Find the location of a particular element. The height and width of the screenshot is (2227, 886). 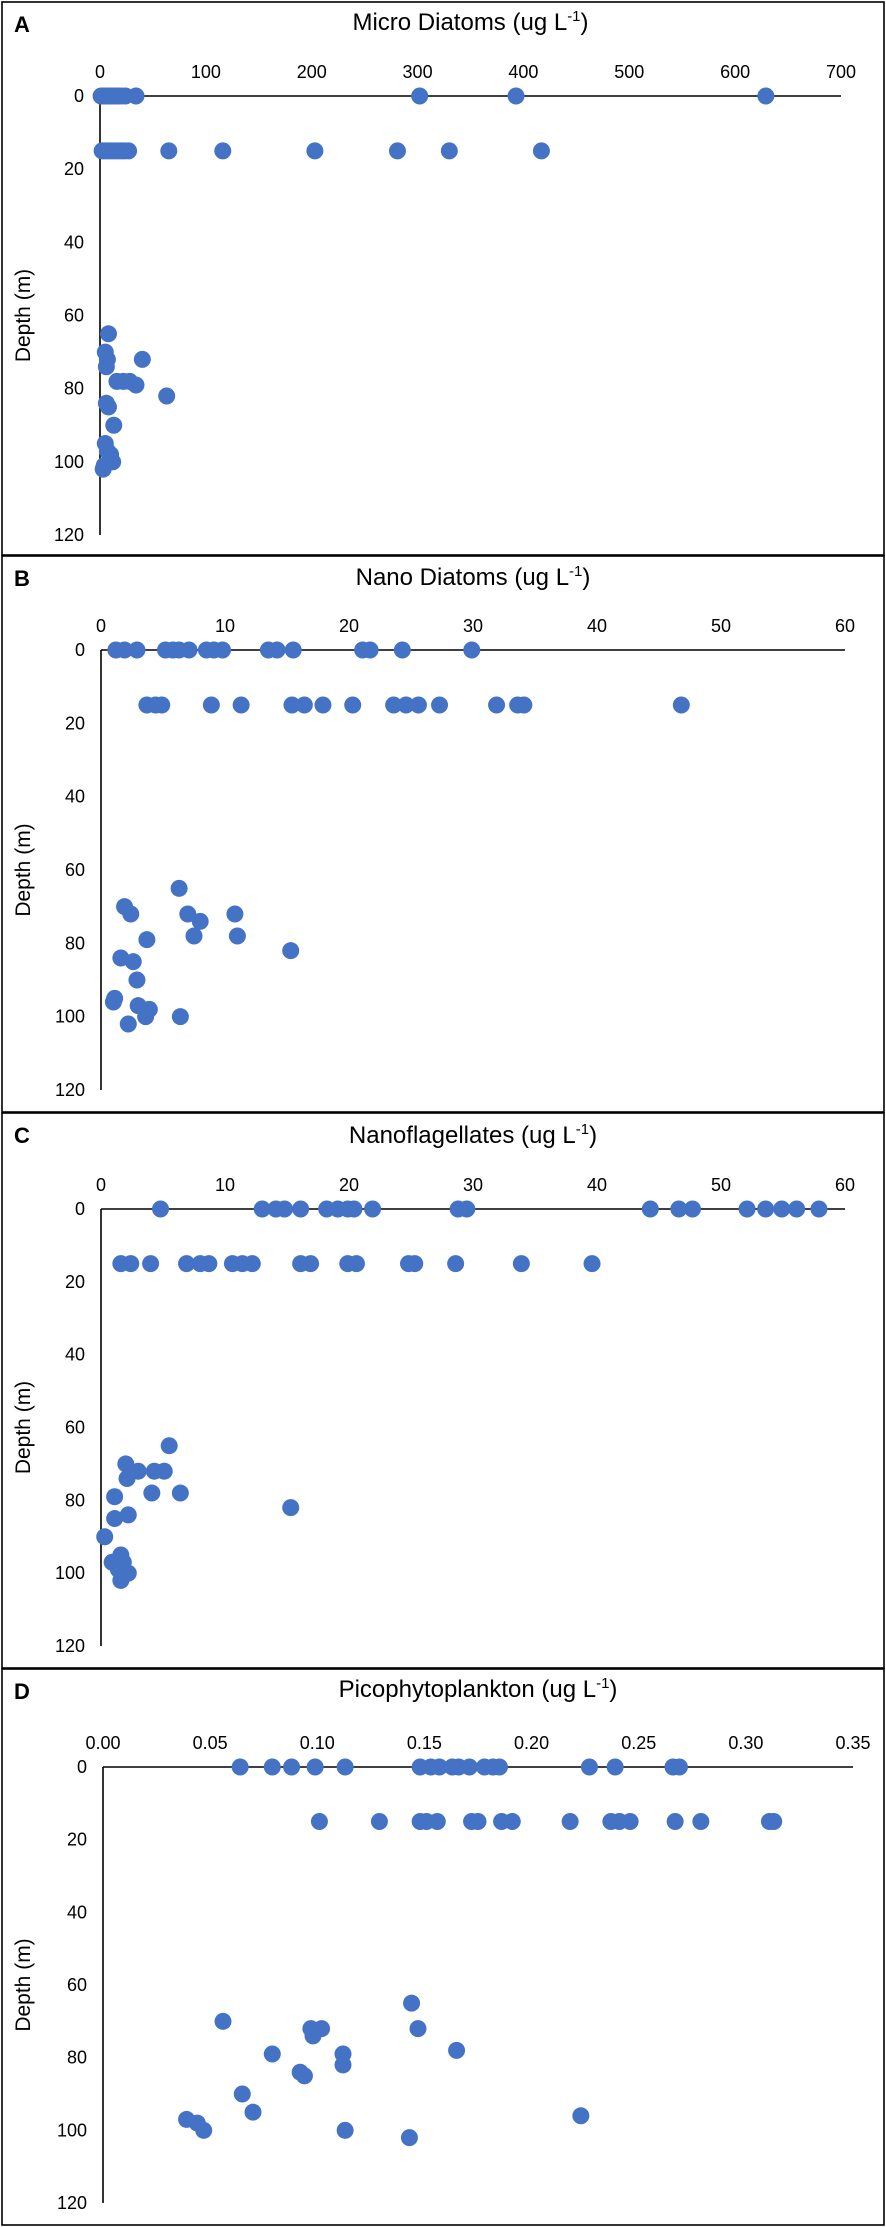

x-tick-label: 0.10 is located at coordinates (317, 1743).